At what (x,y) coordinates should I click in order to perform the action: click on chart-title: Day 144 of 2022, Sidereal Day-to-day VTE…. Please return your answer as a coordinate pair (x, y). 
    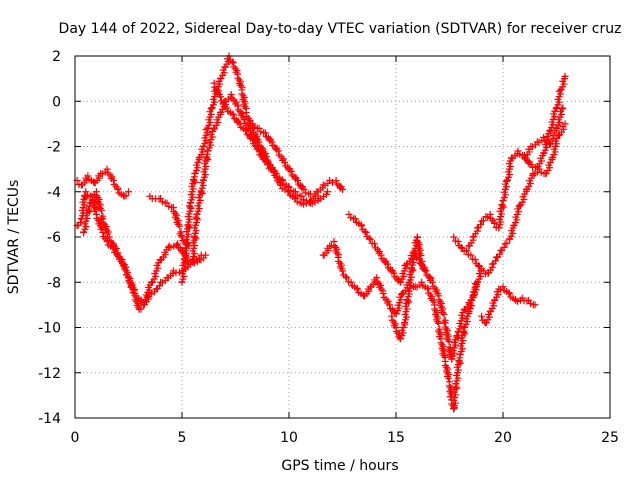
    Looking at the image, I should click on (340, 29).